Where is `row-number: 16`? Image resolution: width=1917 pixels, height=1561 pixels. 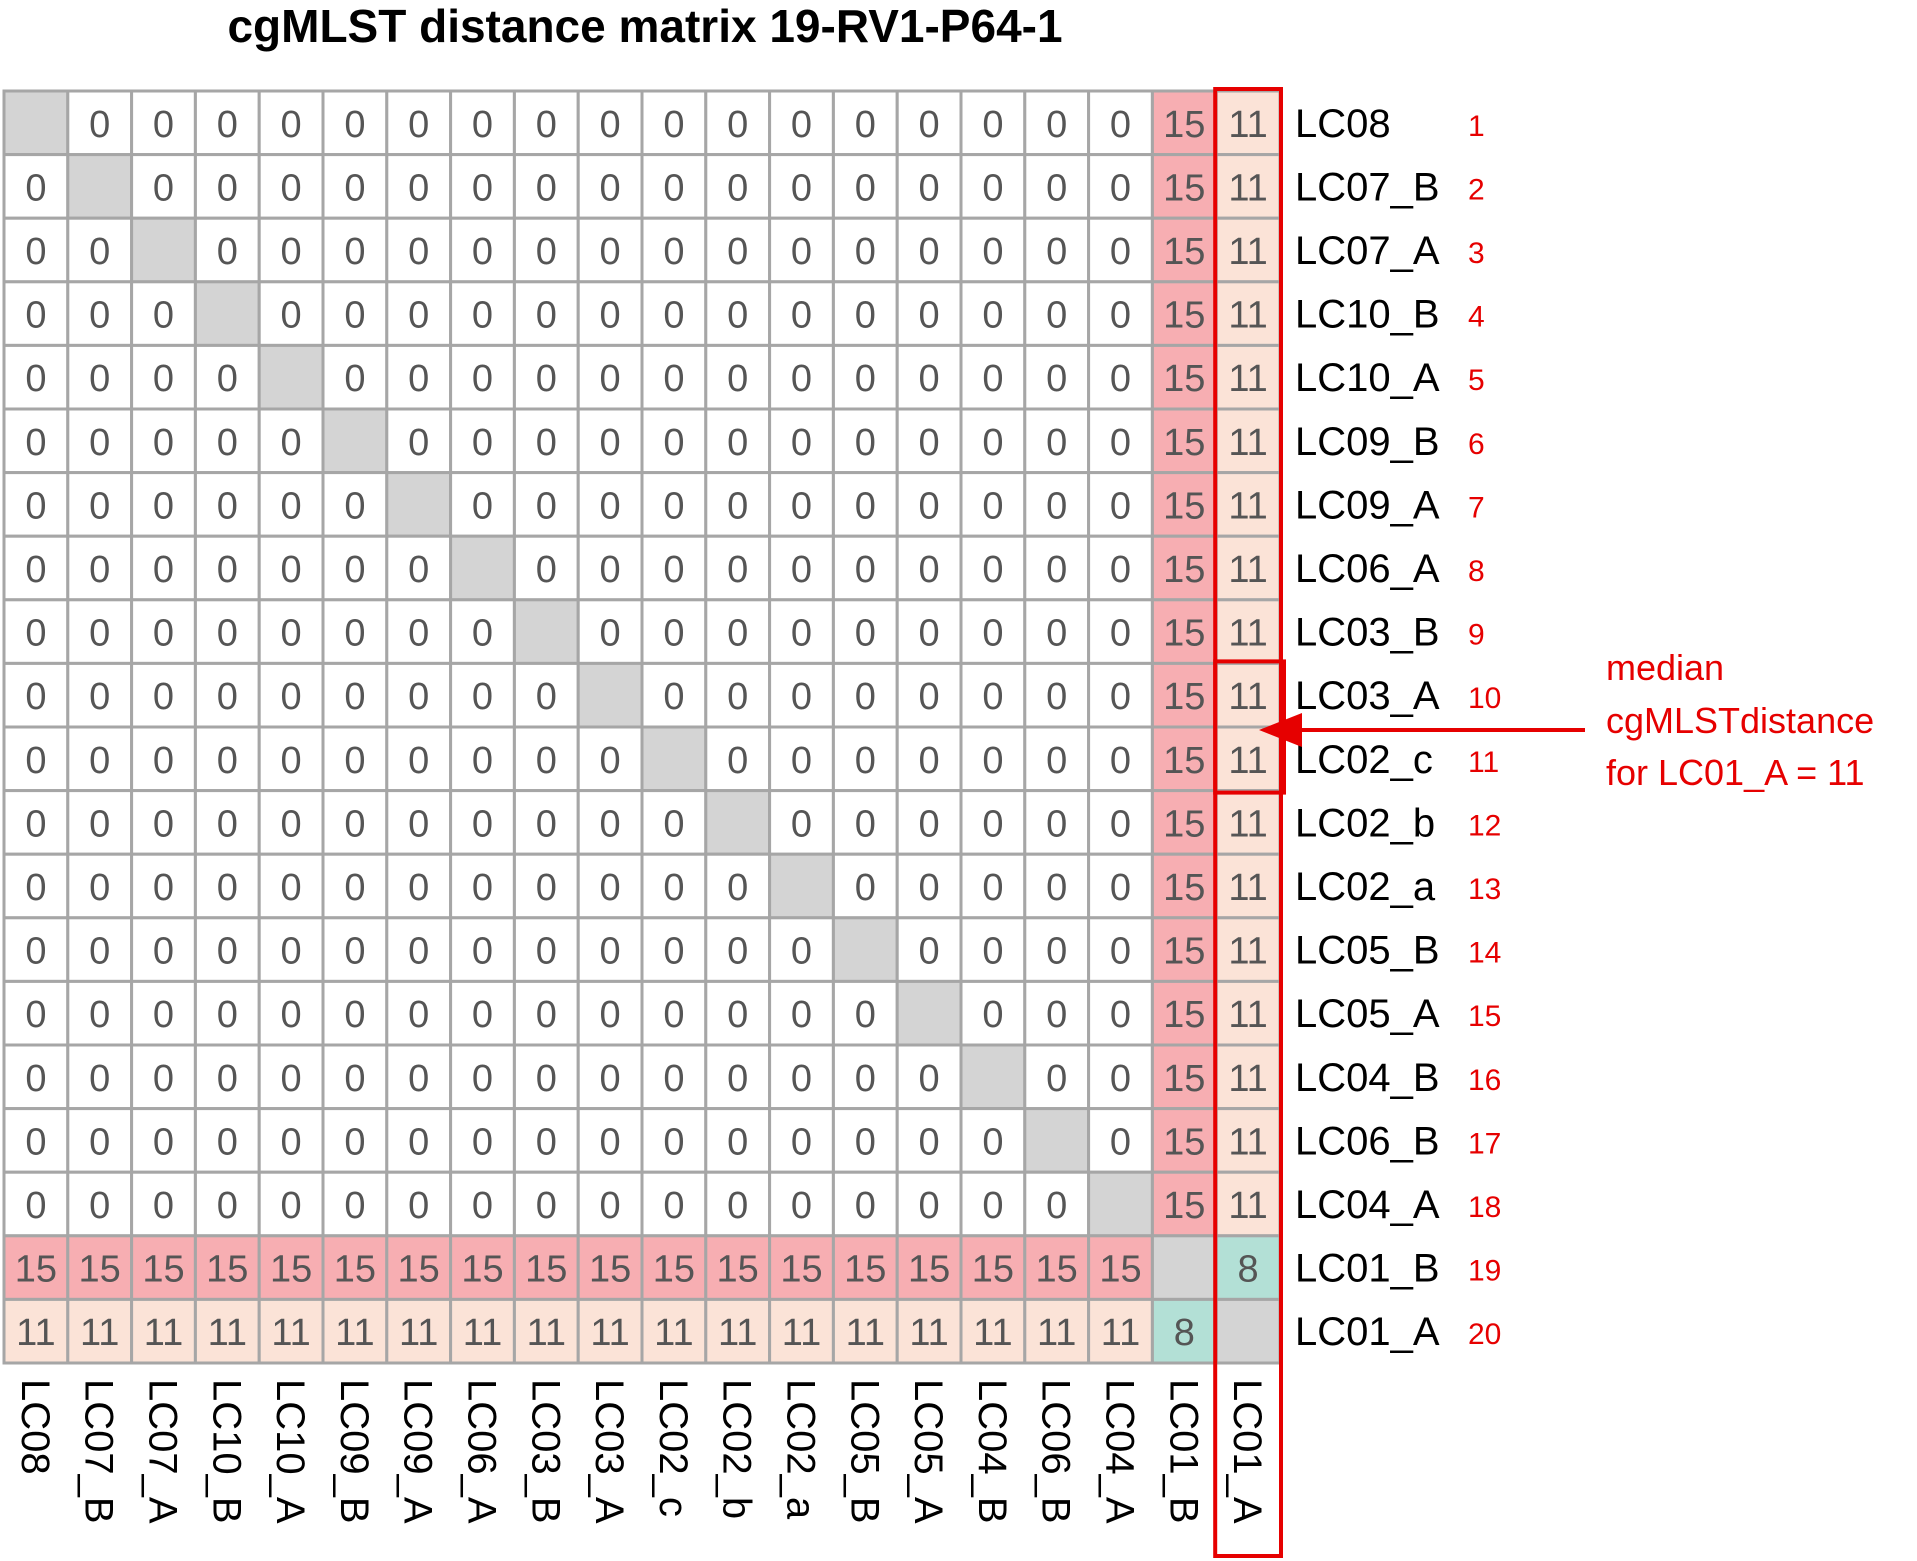 row-number: 16 is located at coordinates (1484, 1080).